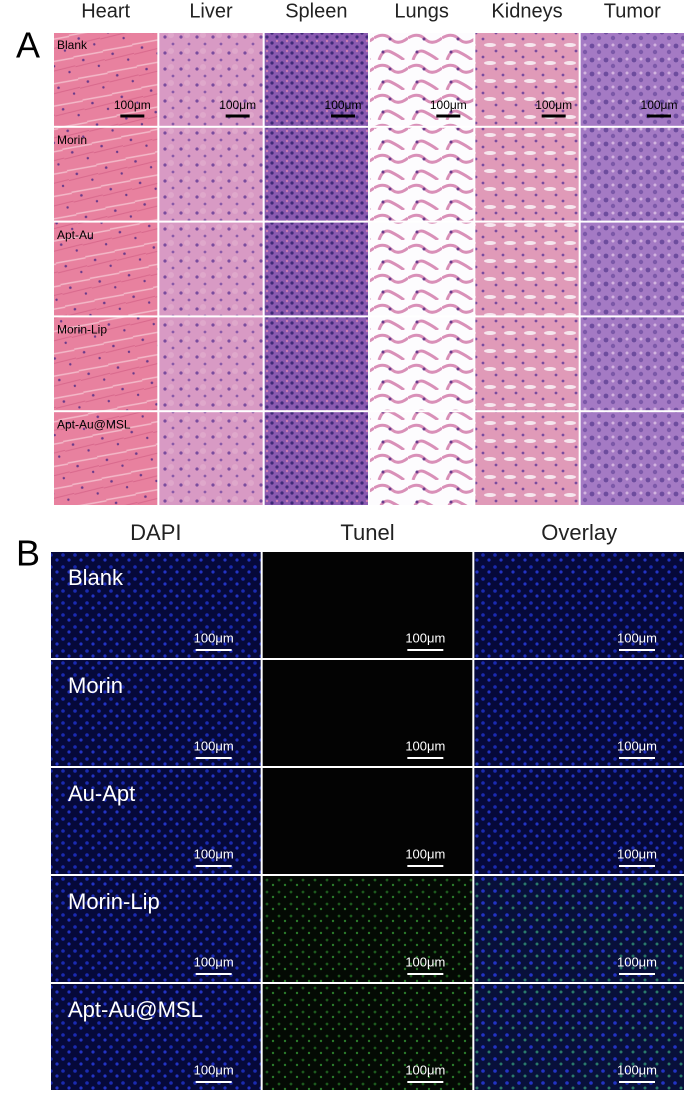 The width and height of the screenshot is (685, 1098). I want to click on column-header: Tunel, so click(367, 532).